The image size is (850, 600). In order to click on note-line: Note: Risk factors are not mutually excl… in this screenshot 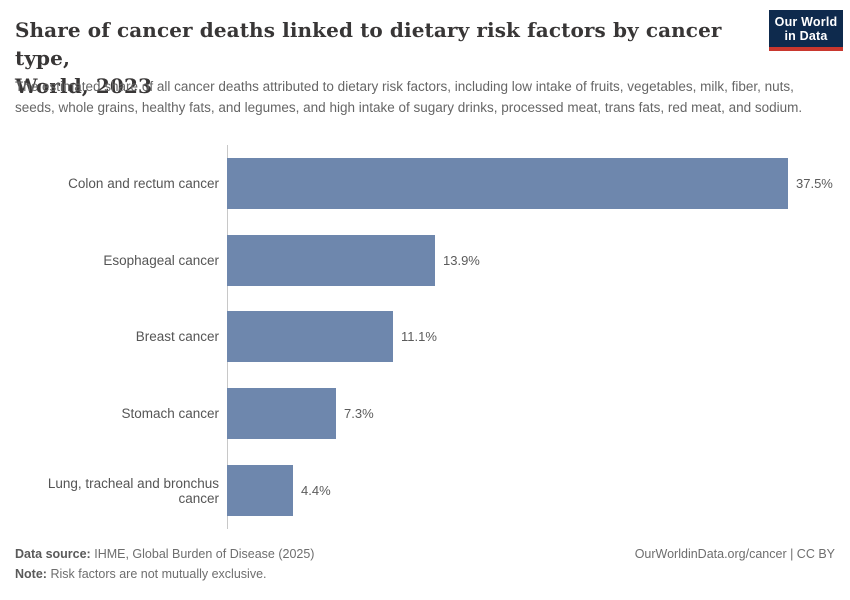, I will do `click(164, 574)`.